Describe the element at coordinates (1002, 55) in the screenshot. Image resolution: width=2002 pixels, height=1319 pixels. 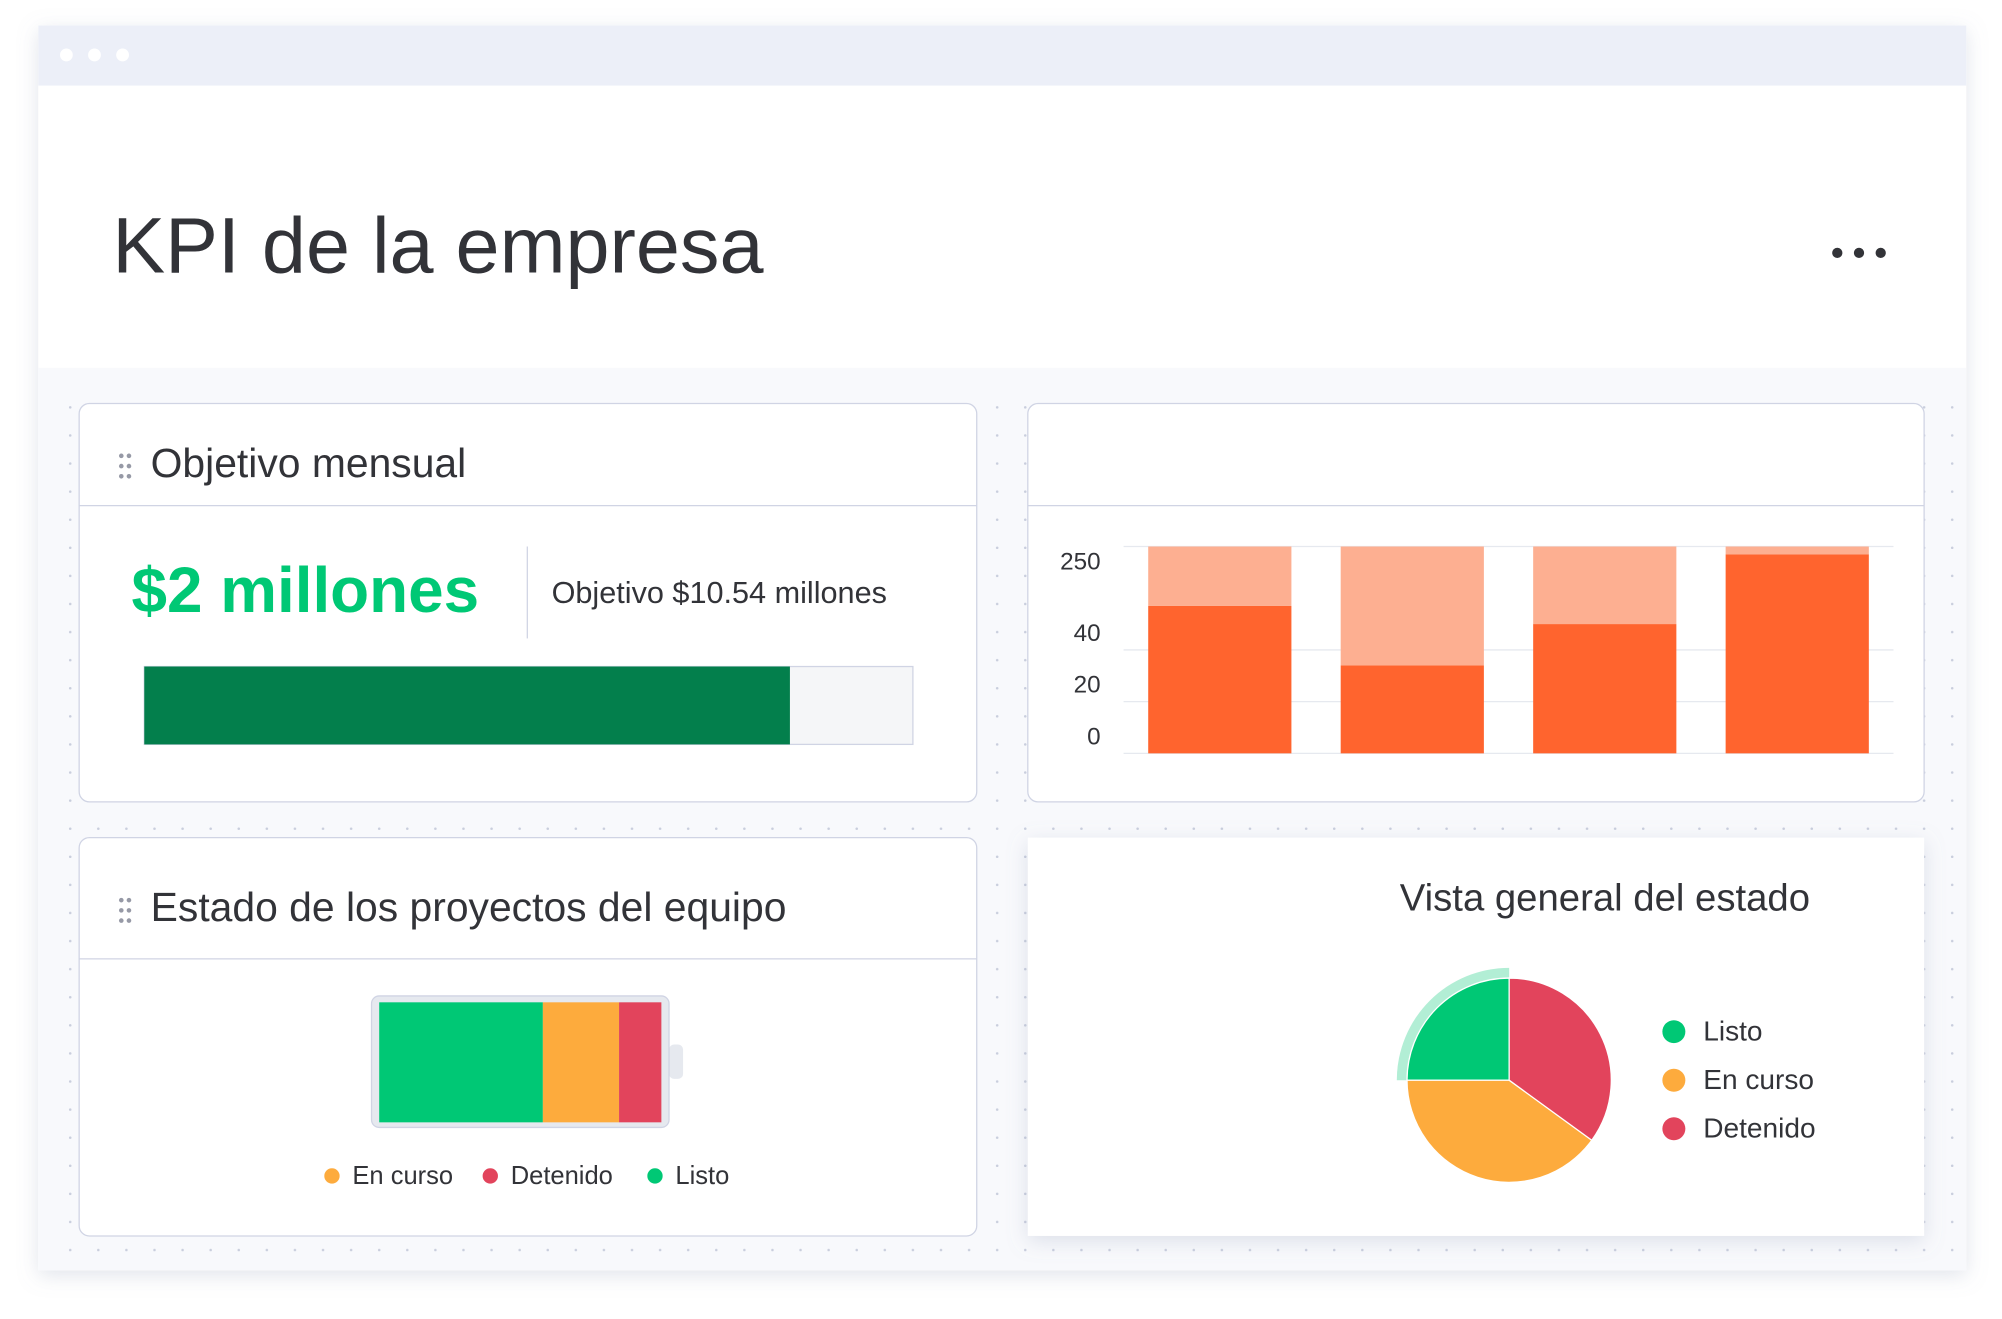
I see `title-bar` at that location.